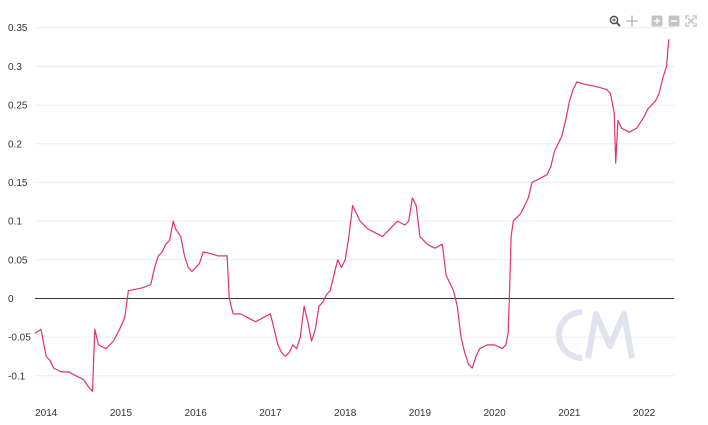 This screenshot has width=708, height=425. Describe the element at coordinates (18, 106) in the screenshot. I see `y-tick-label: 0.25` at that location.